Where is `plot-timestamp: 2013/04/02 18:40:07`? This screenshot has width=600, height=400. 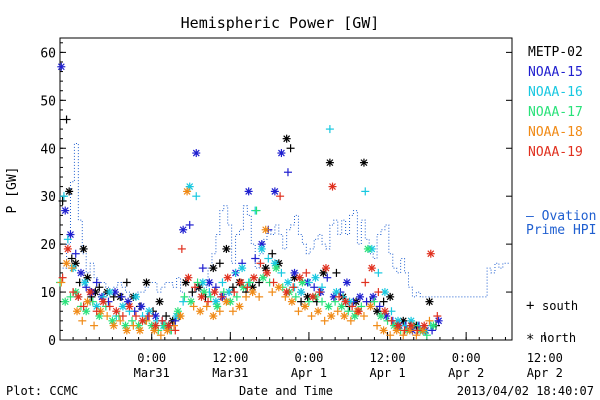 plot-timestamp: 2013/04/02 18:40:07 is located at coordinates (525, 391).